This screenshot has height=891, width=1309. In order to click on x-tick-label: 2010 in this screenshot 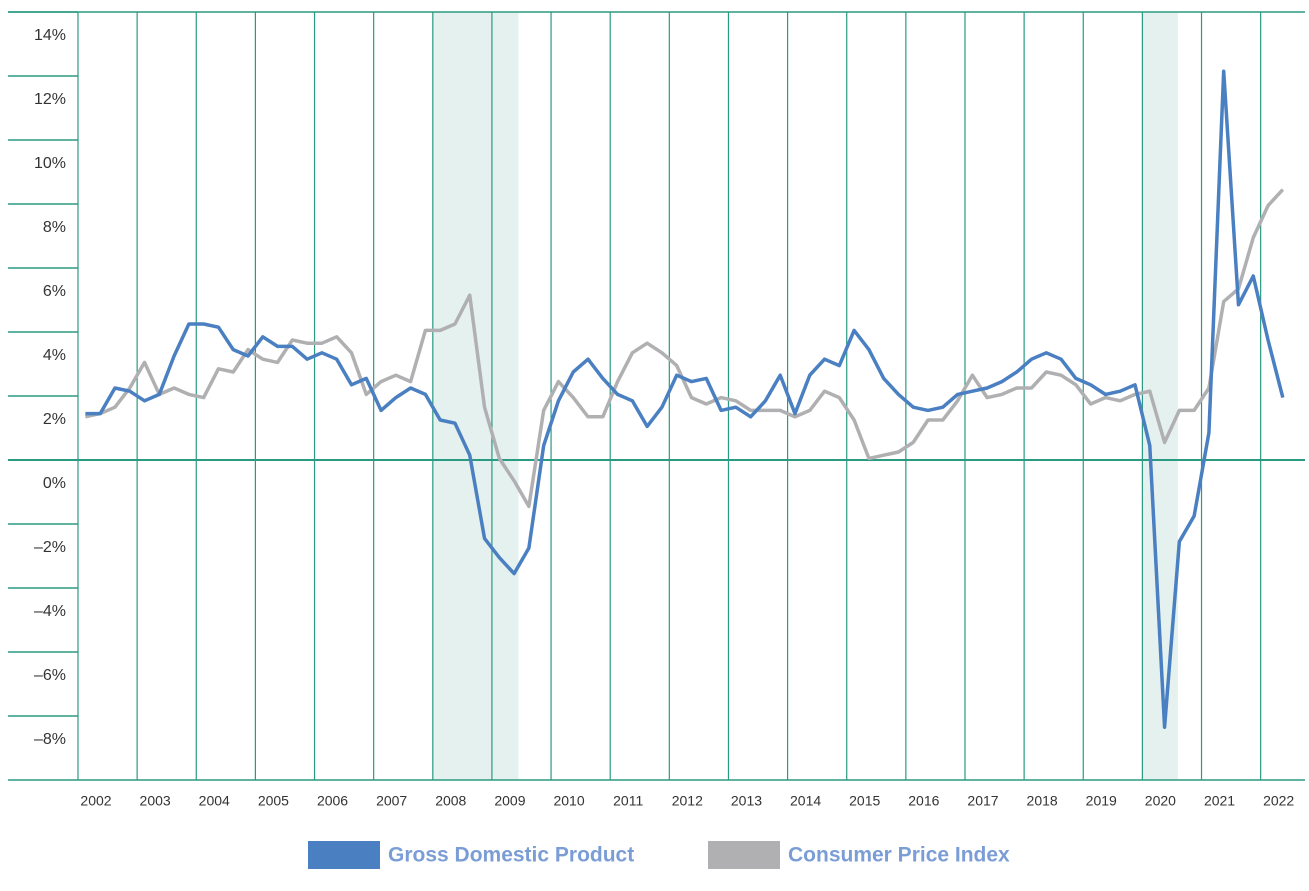, I will do `click(568, 801)`.